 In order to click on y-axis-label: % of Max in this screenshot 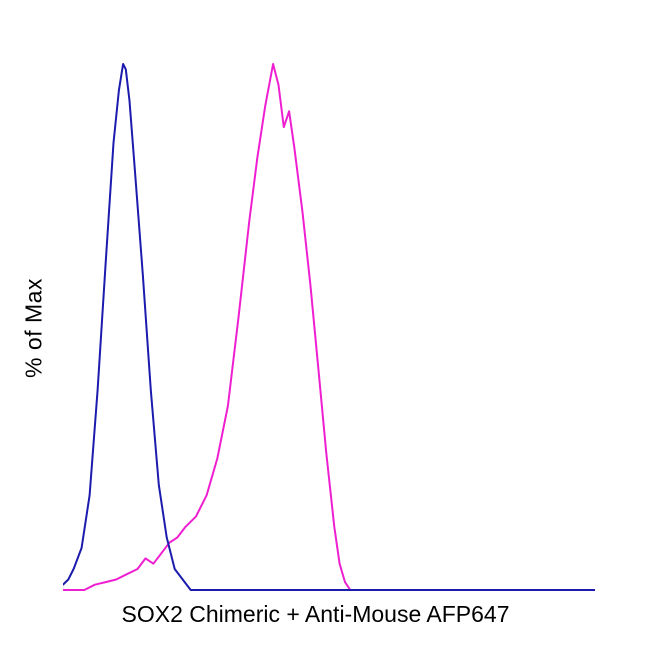, I will do `click(33, 328)`.